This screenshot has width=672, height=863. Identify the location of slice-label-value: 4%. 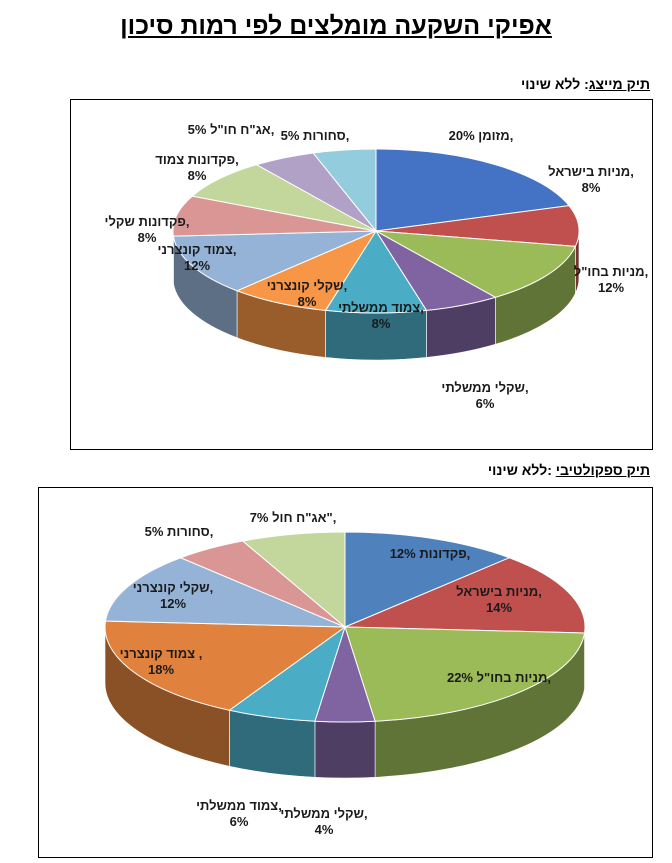
(324, 829).